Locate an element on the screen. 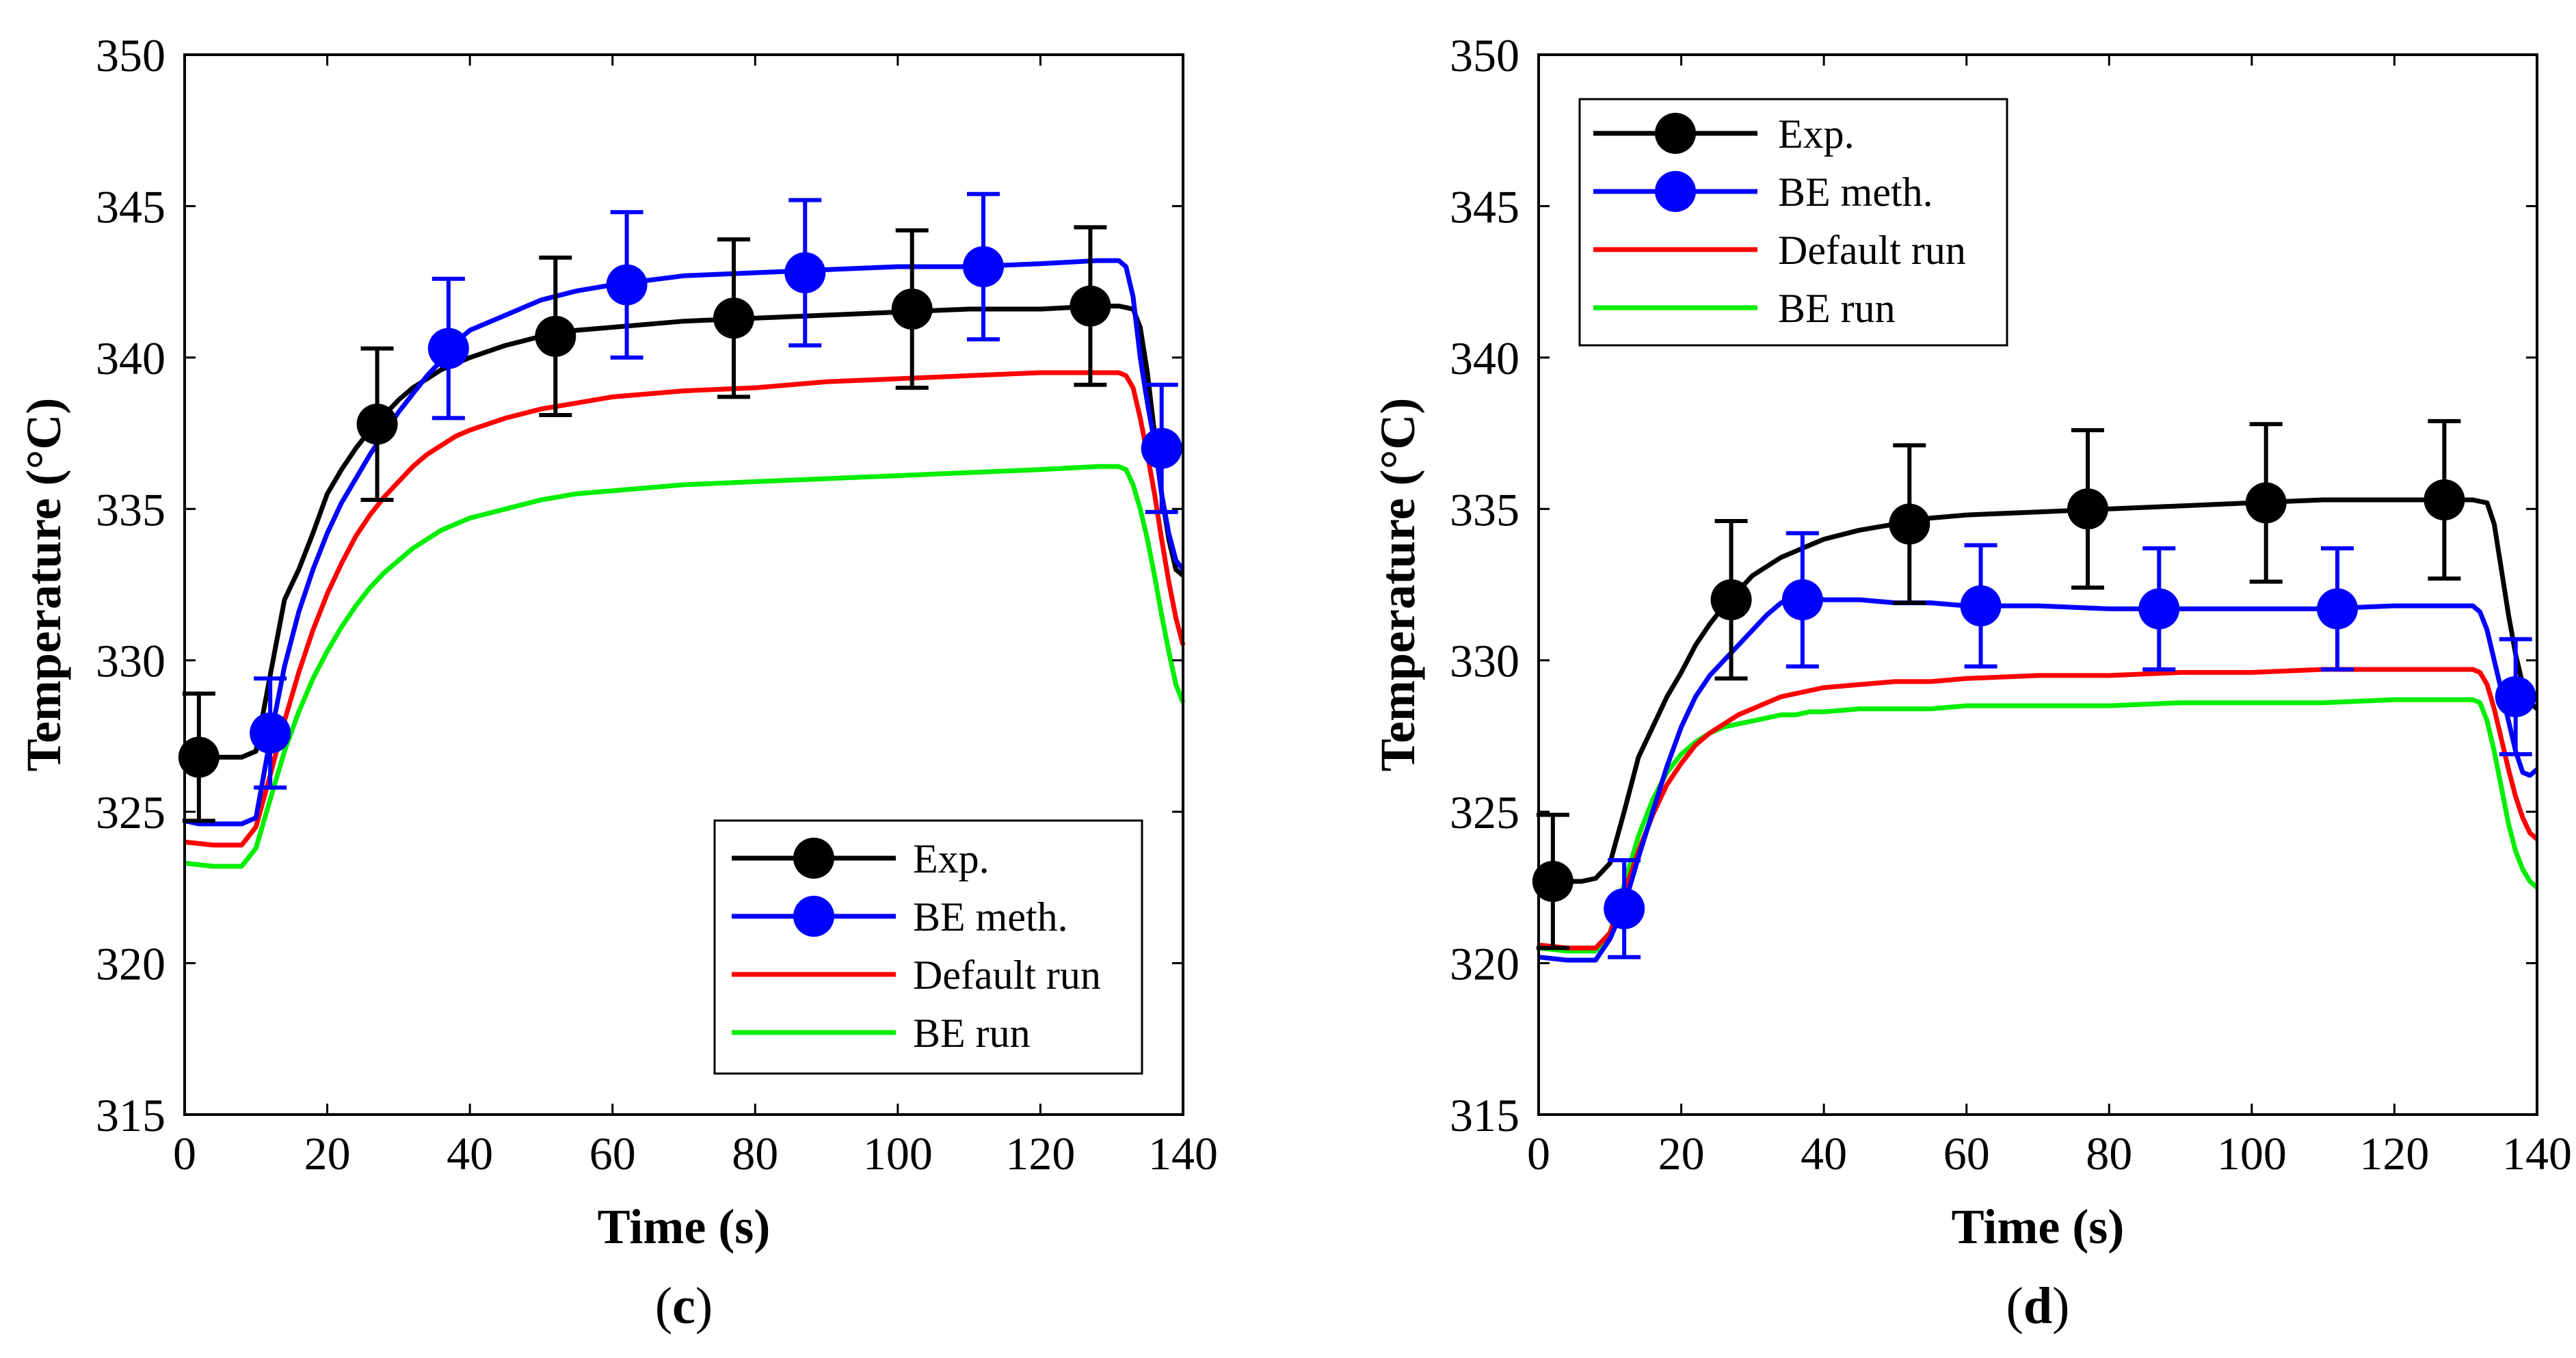  chart-c-x-tick-label-80: 80 is located at coordinates (755, 1154).